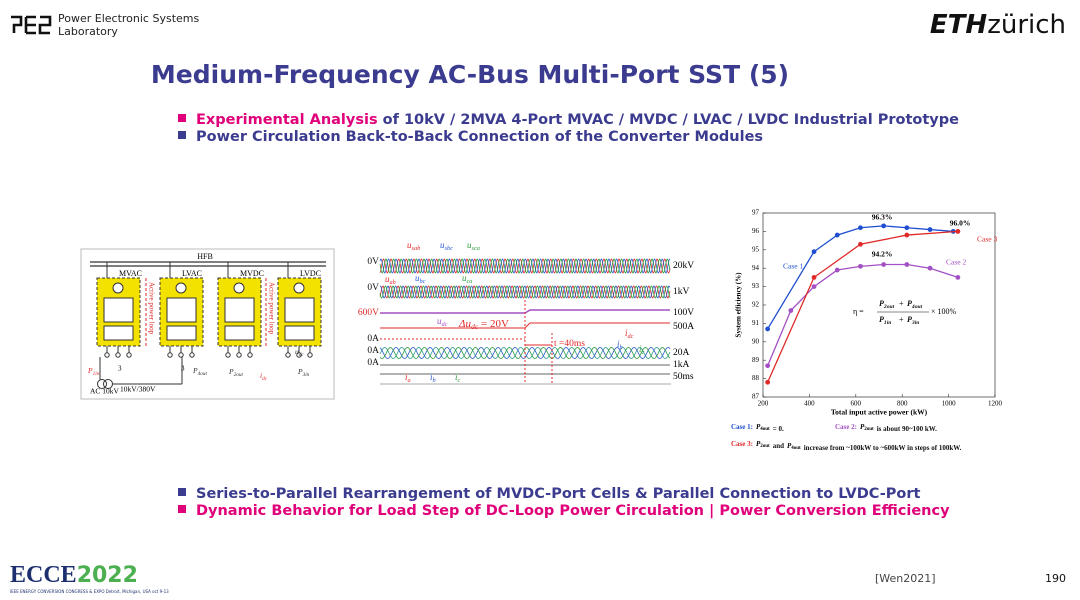  Describe the element at coordinates (995, 404) in the screenshot. I see `x-tick-label: 1200` at that location.